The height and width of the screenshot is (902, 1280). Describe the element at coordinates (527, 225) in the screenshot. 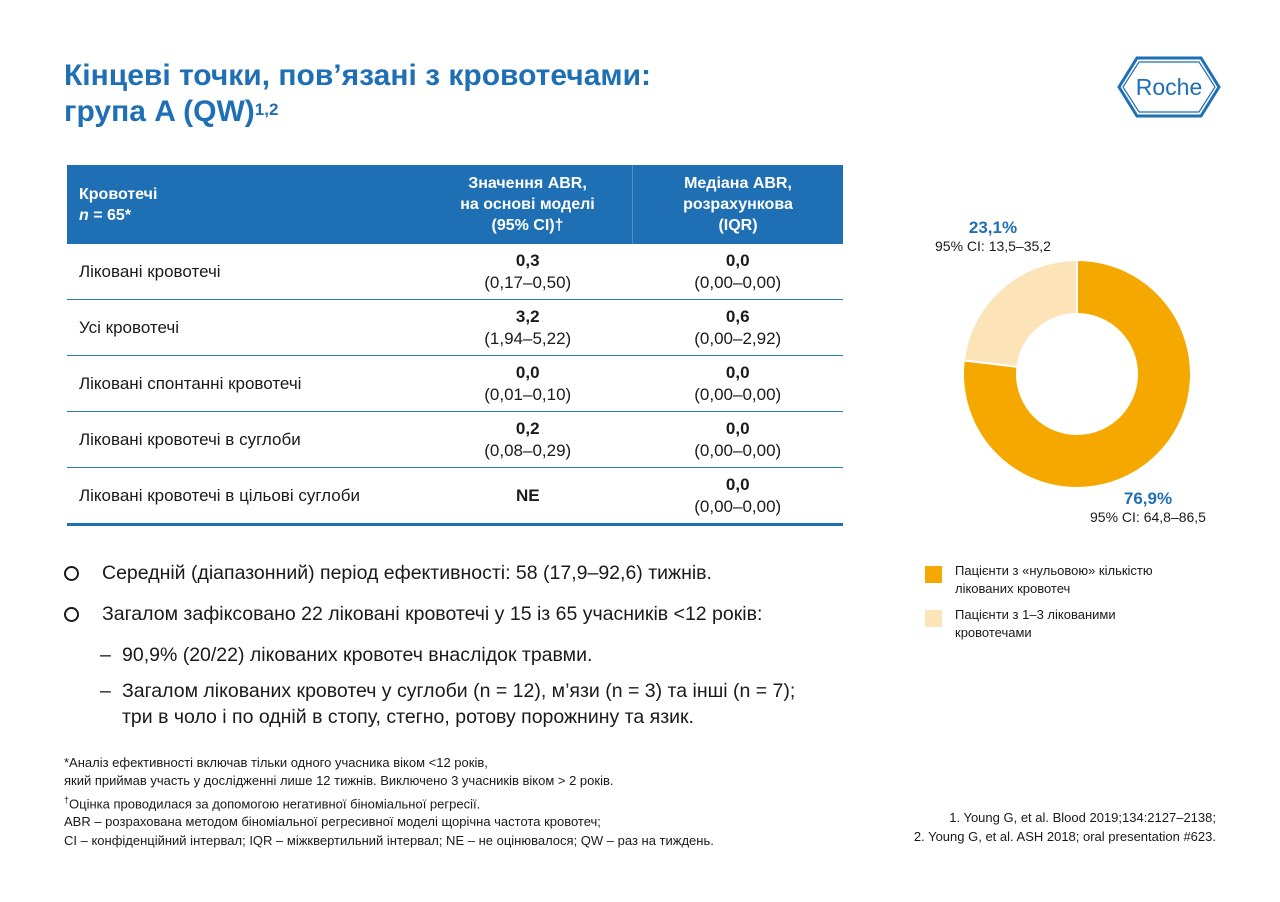

I see `header-model-line3: (95% CI)†` at that location.